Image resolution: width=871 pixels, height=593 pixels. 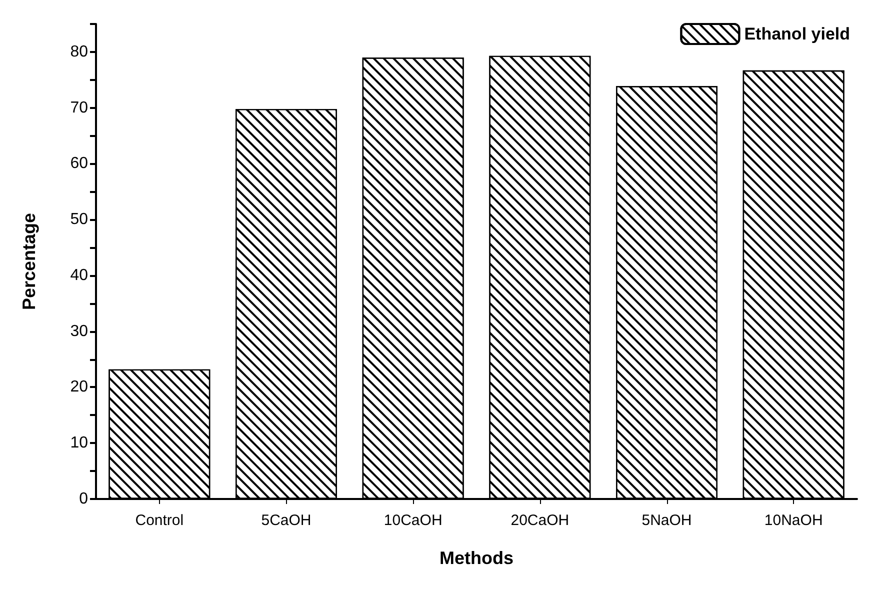 I want to click on x-axis-title: Methods, so click(x=477, y=558).